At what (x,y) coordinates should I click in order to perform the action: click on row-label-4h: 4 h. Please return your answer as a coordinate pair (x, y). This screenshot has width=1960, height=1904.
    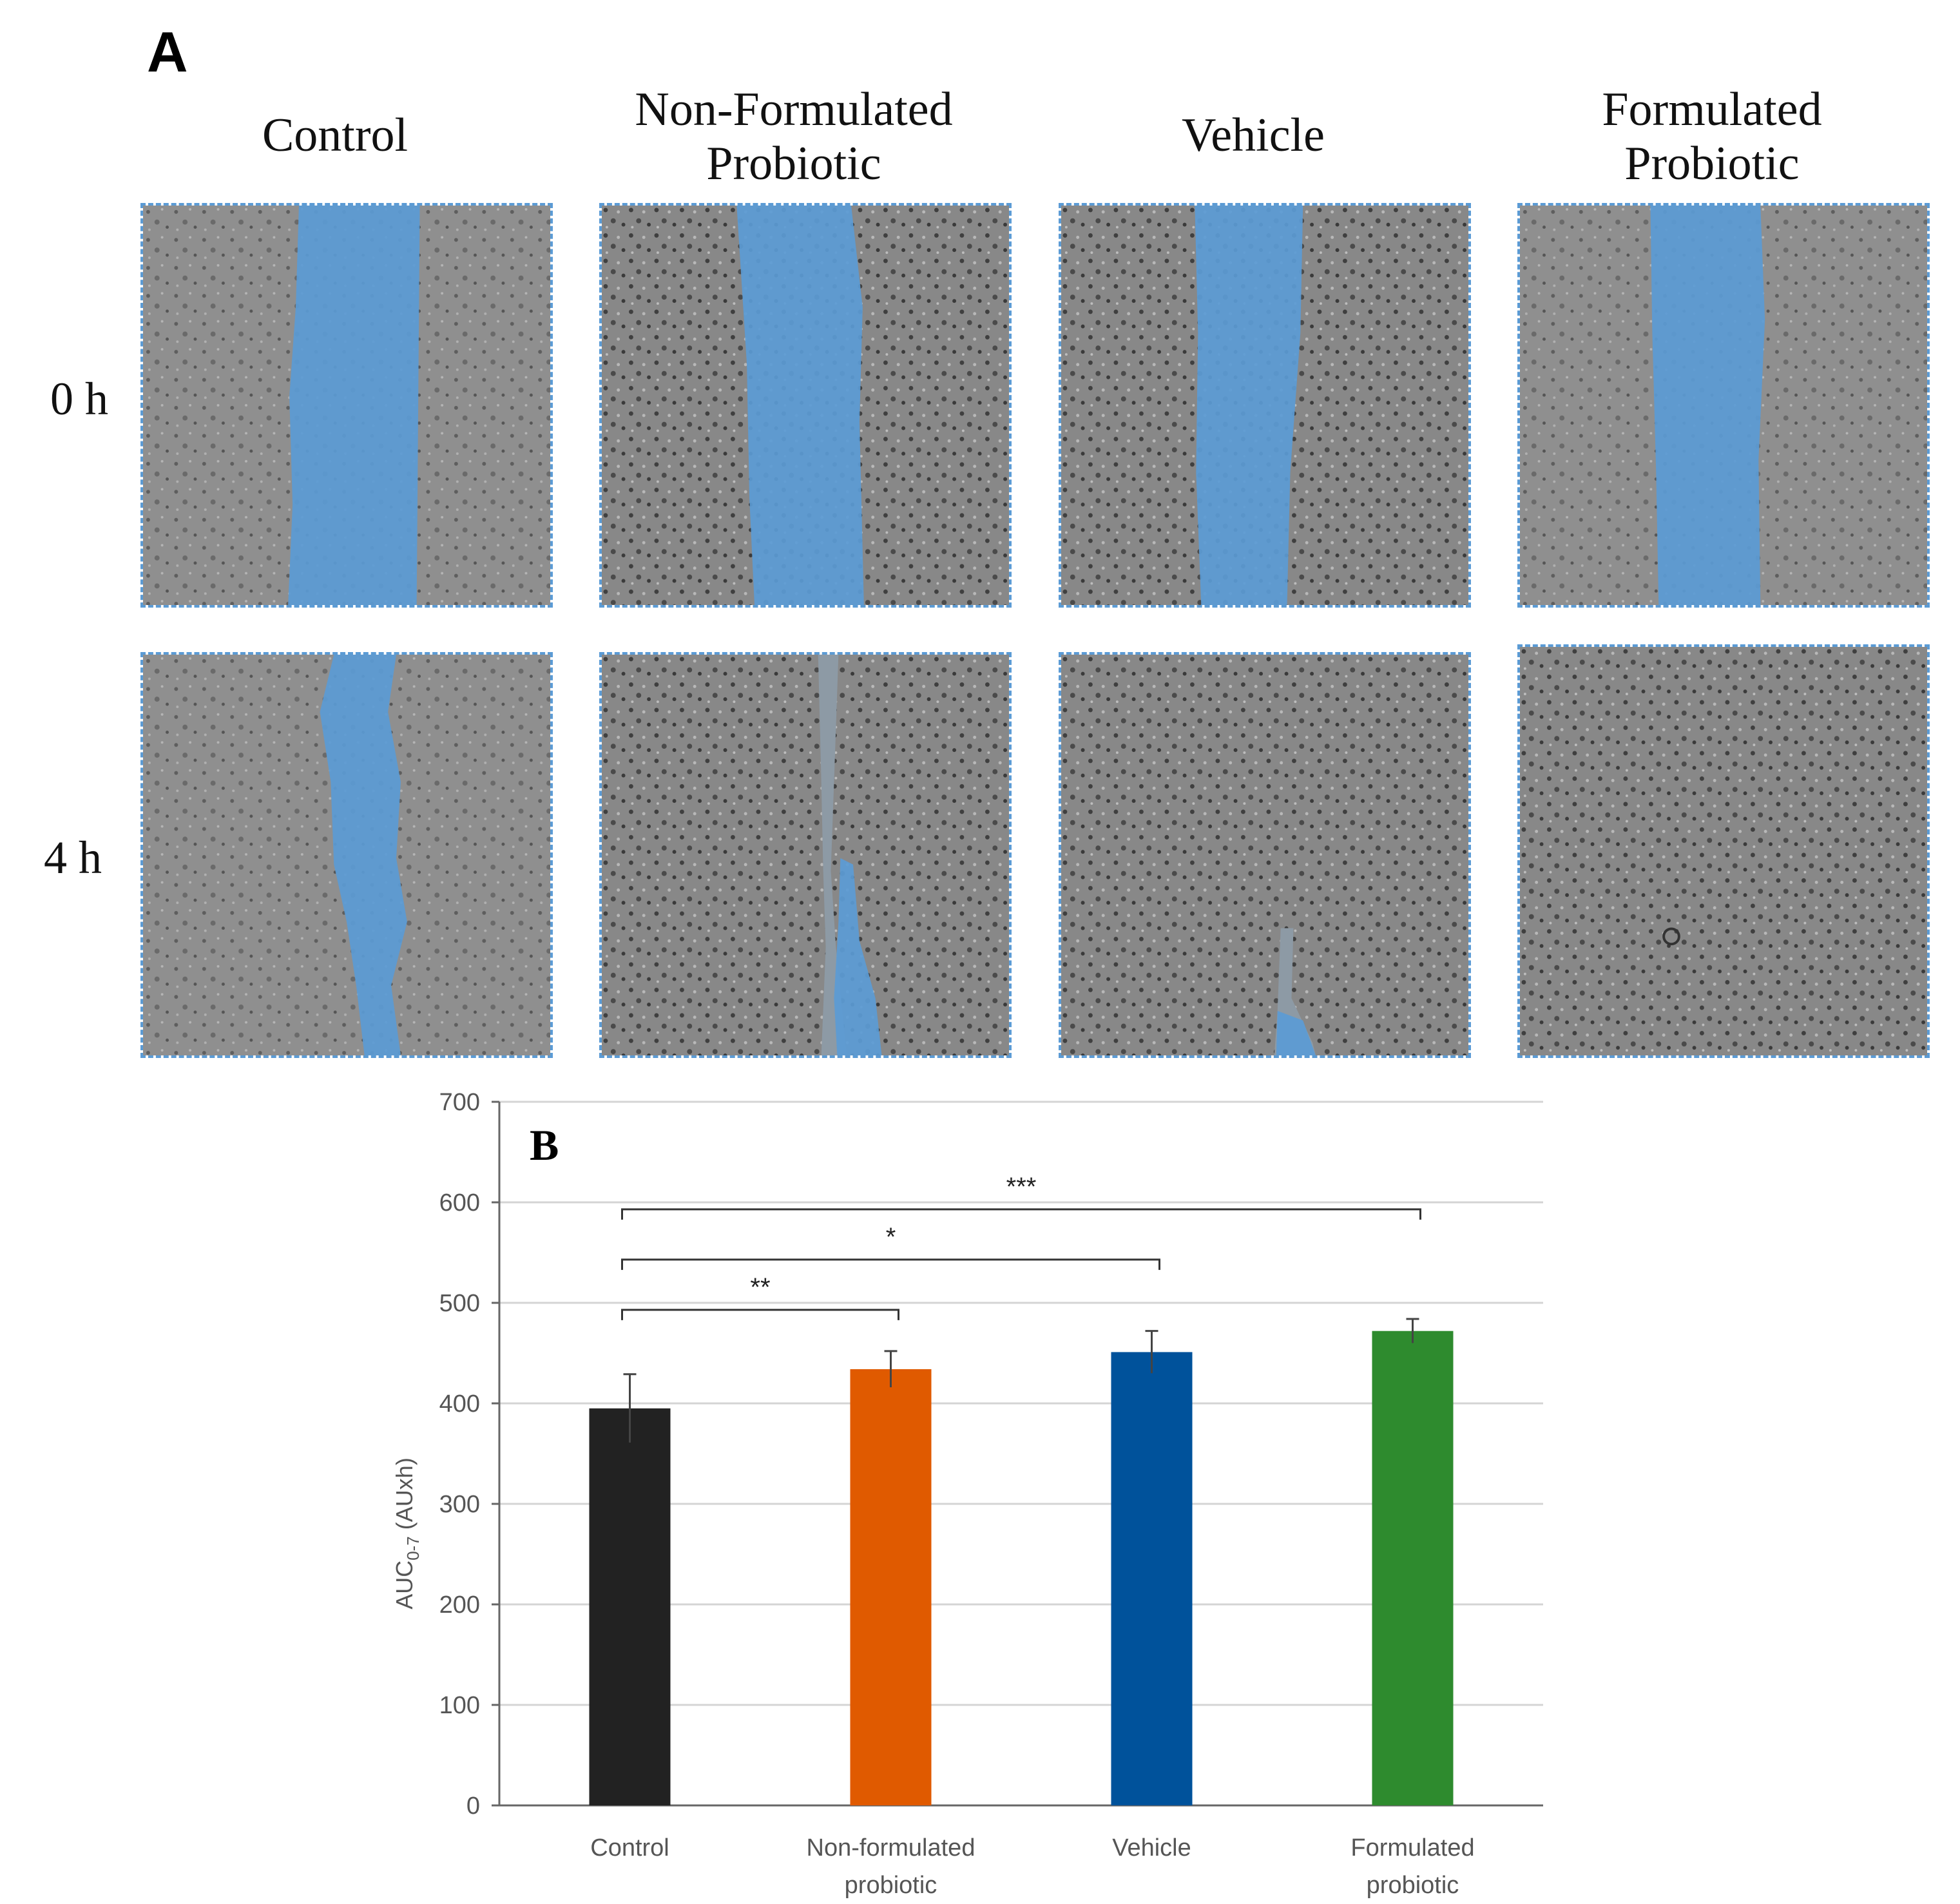
    Looking at the image, I should click on (73, 858).